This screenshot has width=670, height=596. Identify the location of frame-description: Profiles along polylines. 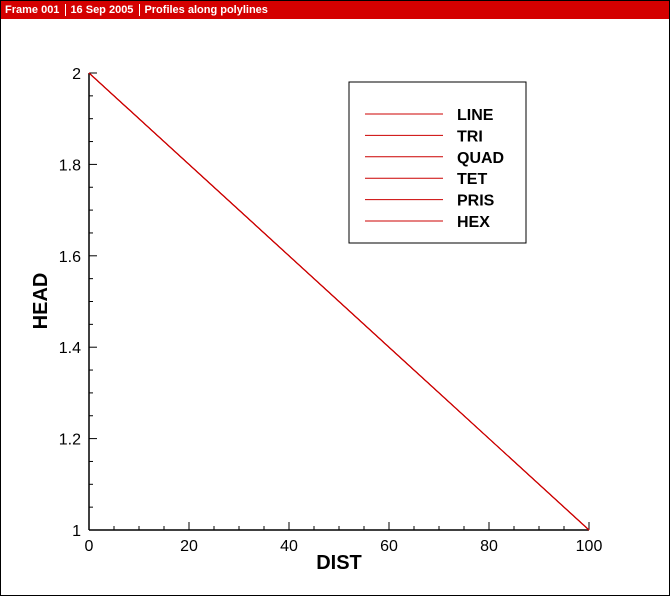
(206, 10).